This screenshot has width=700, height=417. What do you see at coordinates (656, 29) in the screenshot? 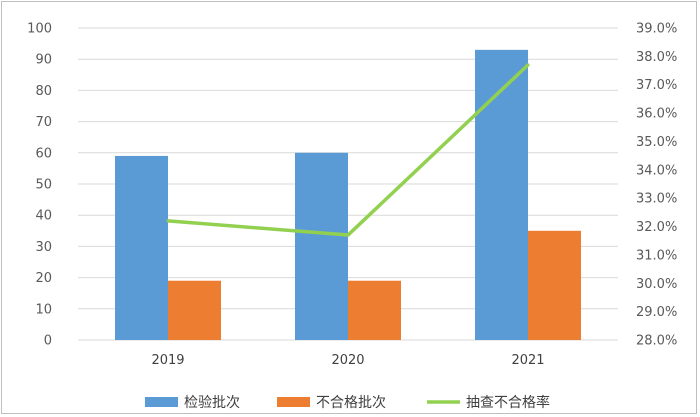
I see `y-right-tick-label: 39.0%` at bounding box center [656, 29].